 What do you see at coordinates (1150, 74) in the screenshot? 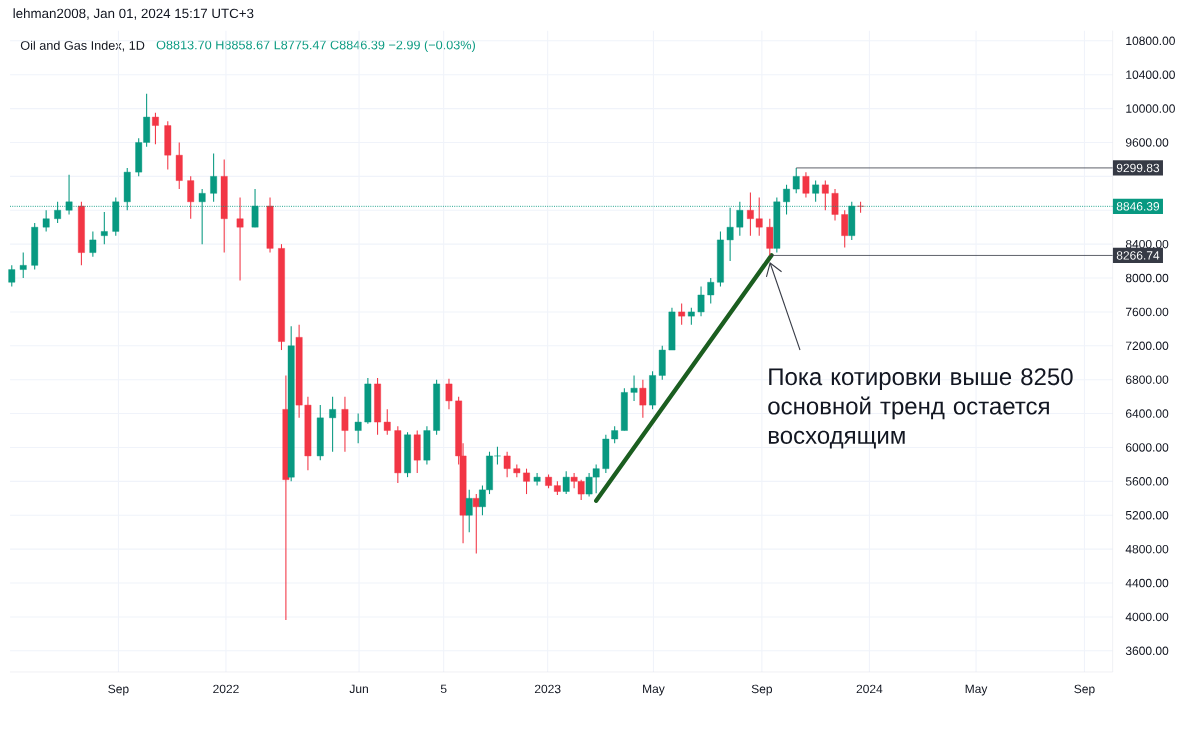
I see `y-tick-label: 10400.00` at bounding box center [1150, 74].